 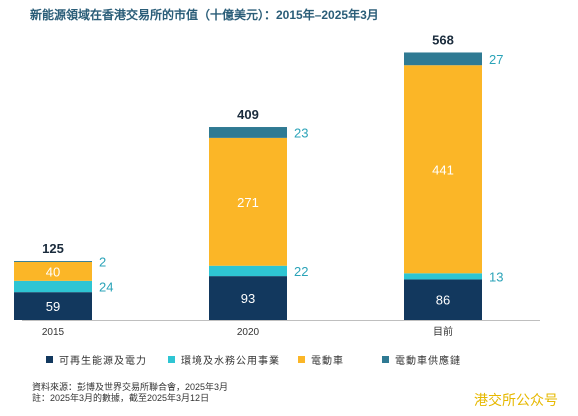 What do you see at coordinates (53, 248) in the screenshot?
I see `total-label: 125` at bounding box center [53, 248].